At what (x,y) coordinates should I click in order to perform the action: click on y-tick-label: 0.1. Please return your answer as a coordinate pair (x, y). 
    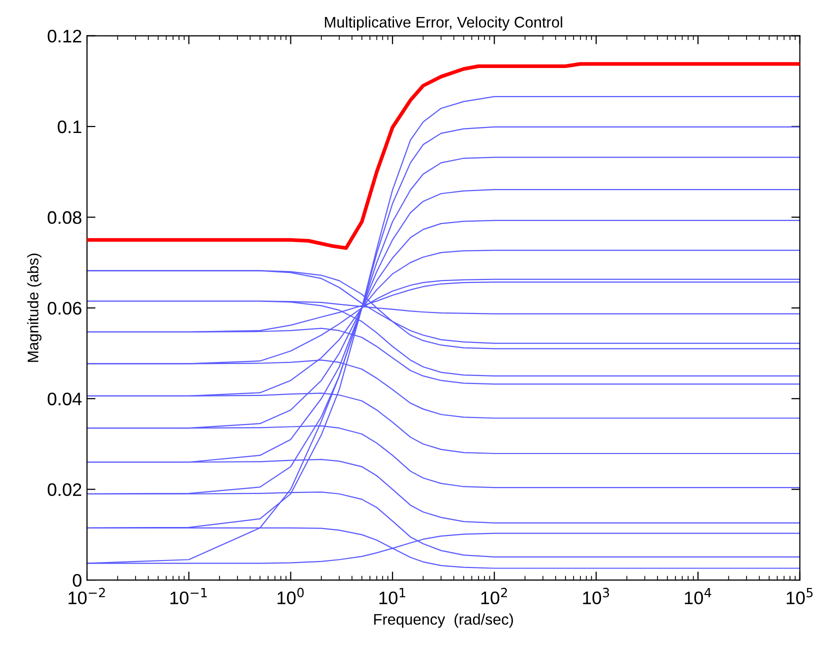
    Looking at the image, I should click on (70, 127).